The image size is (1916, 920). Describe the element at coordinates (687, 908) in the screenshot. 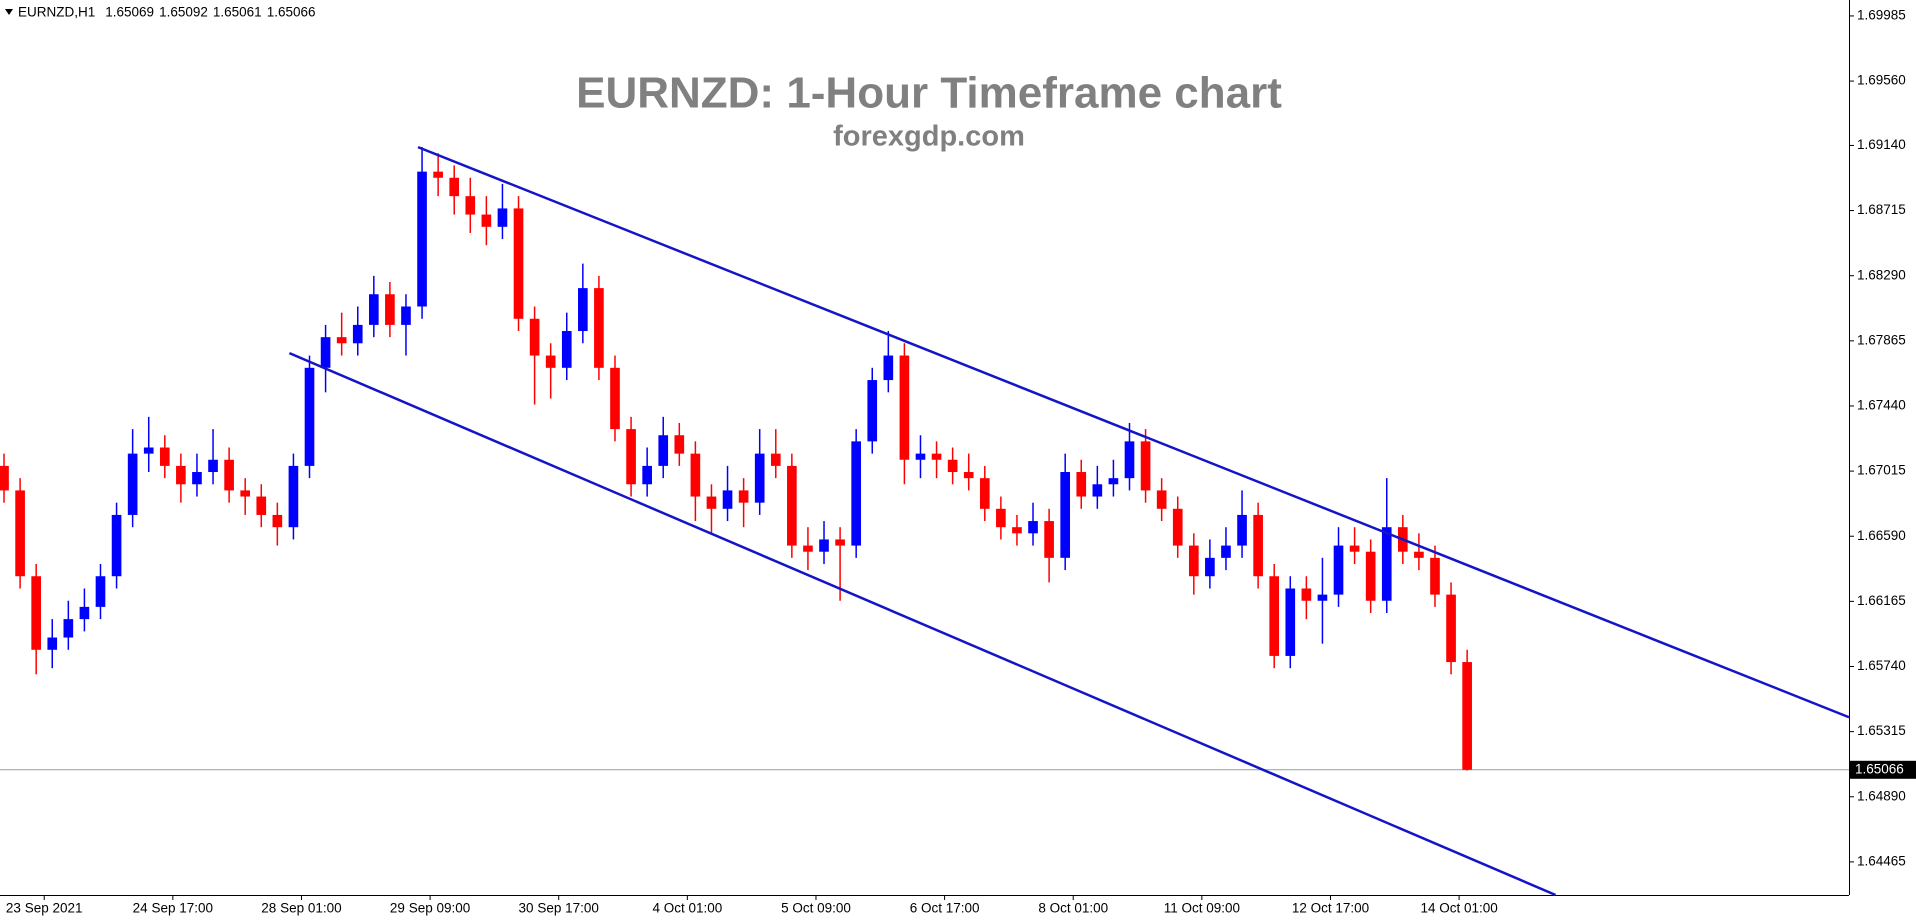

I see `x-tick-label: 4 Oct 01:00` at that location.